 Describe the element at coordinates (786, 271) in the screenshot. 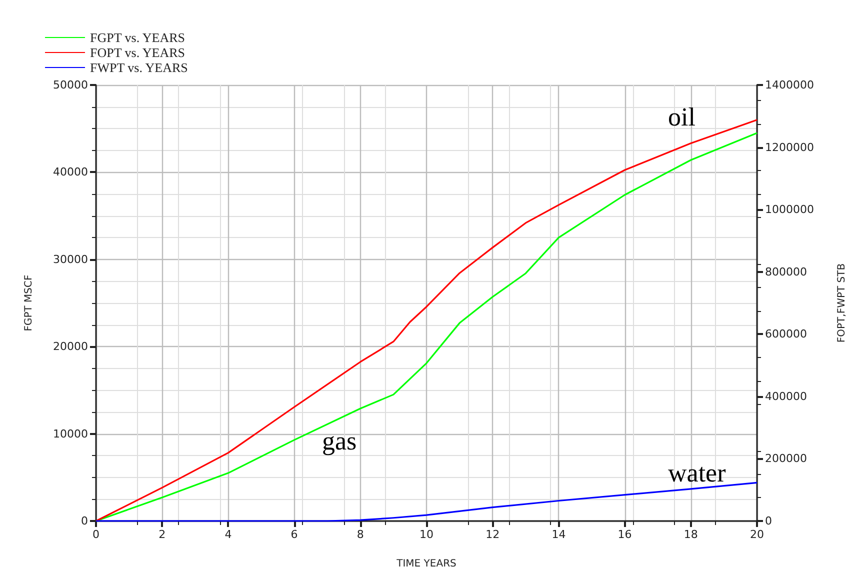

I see `y2-tick-label: 800000` at that location.